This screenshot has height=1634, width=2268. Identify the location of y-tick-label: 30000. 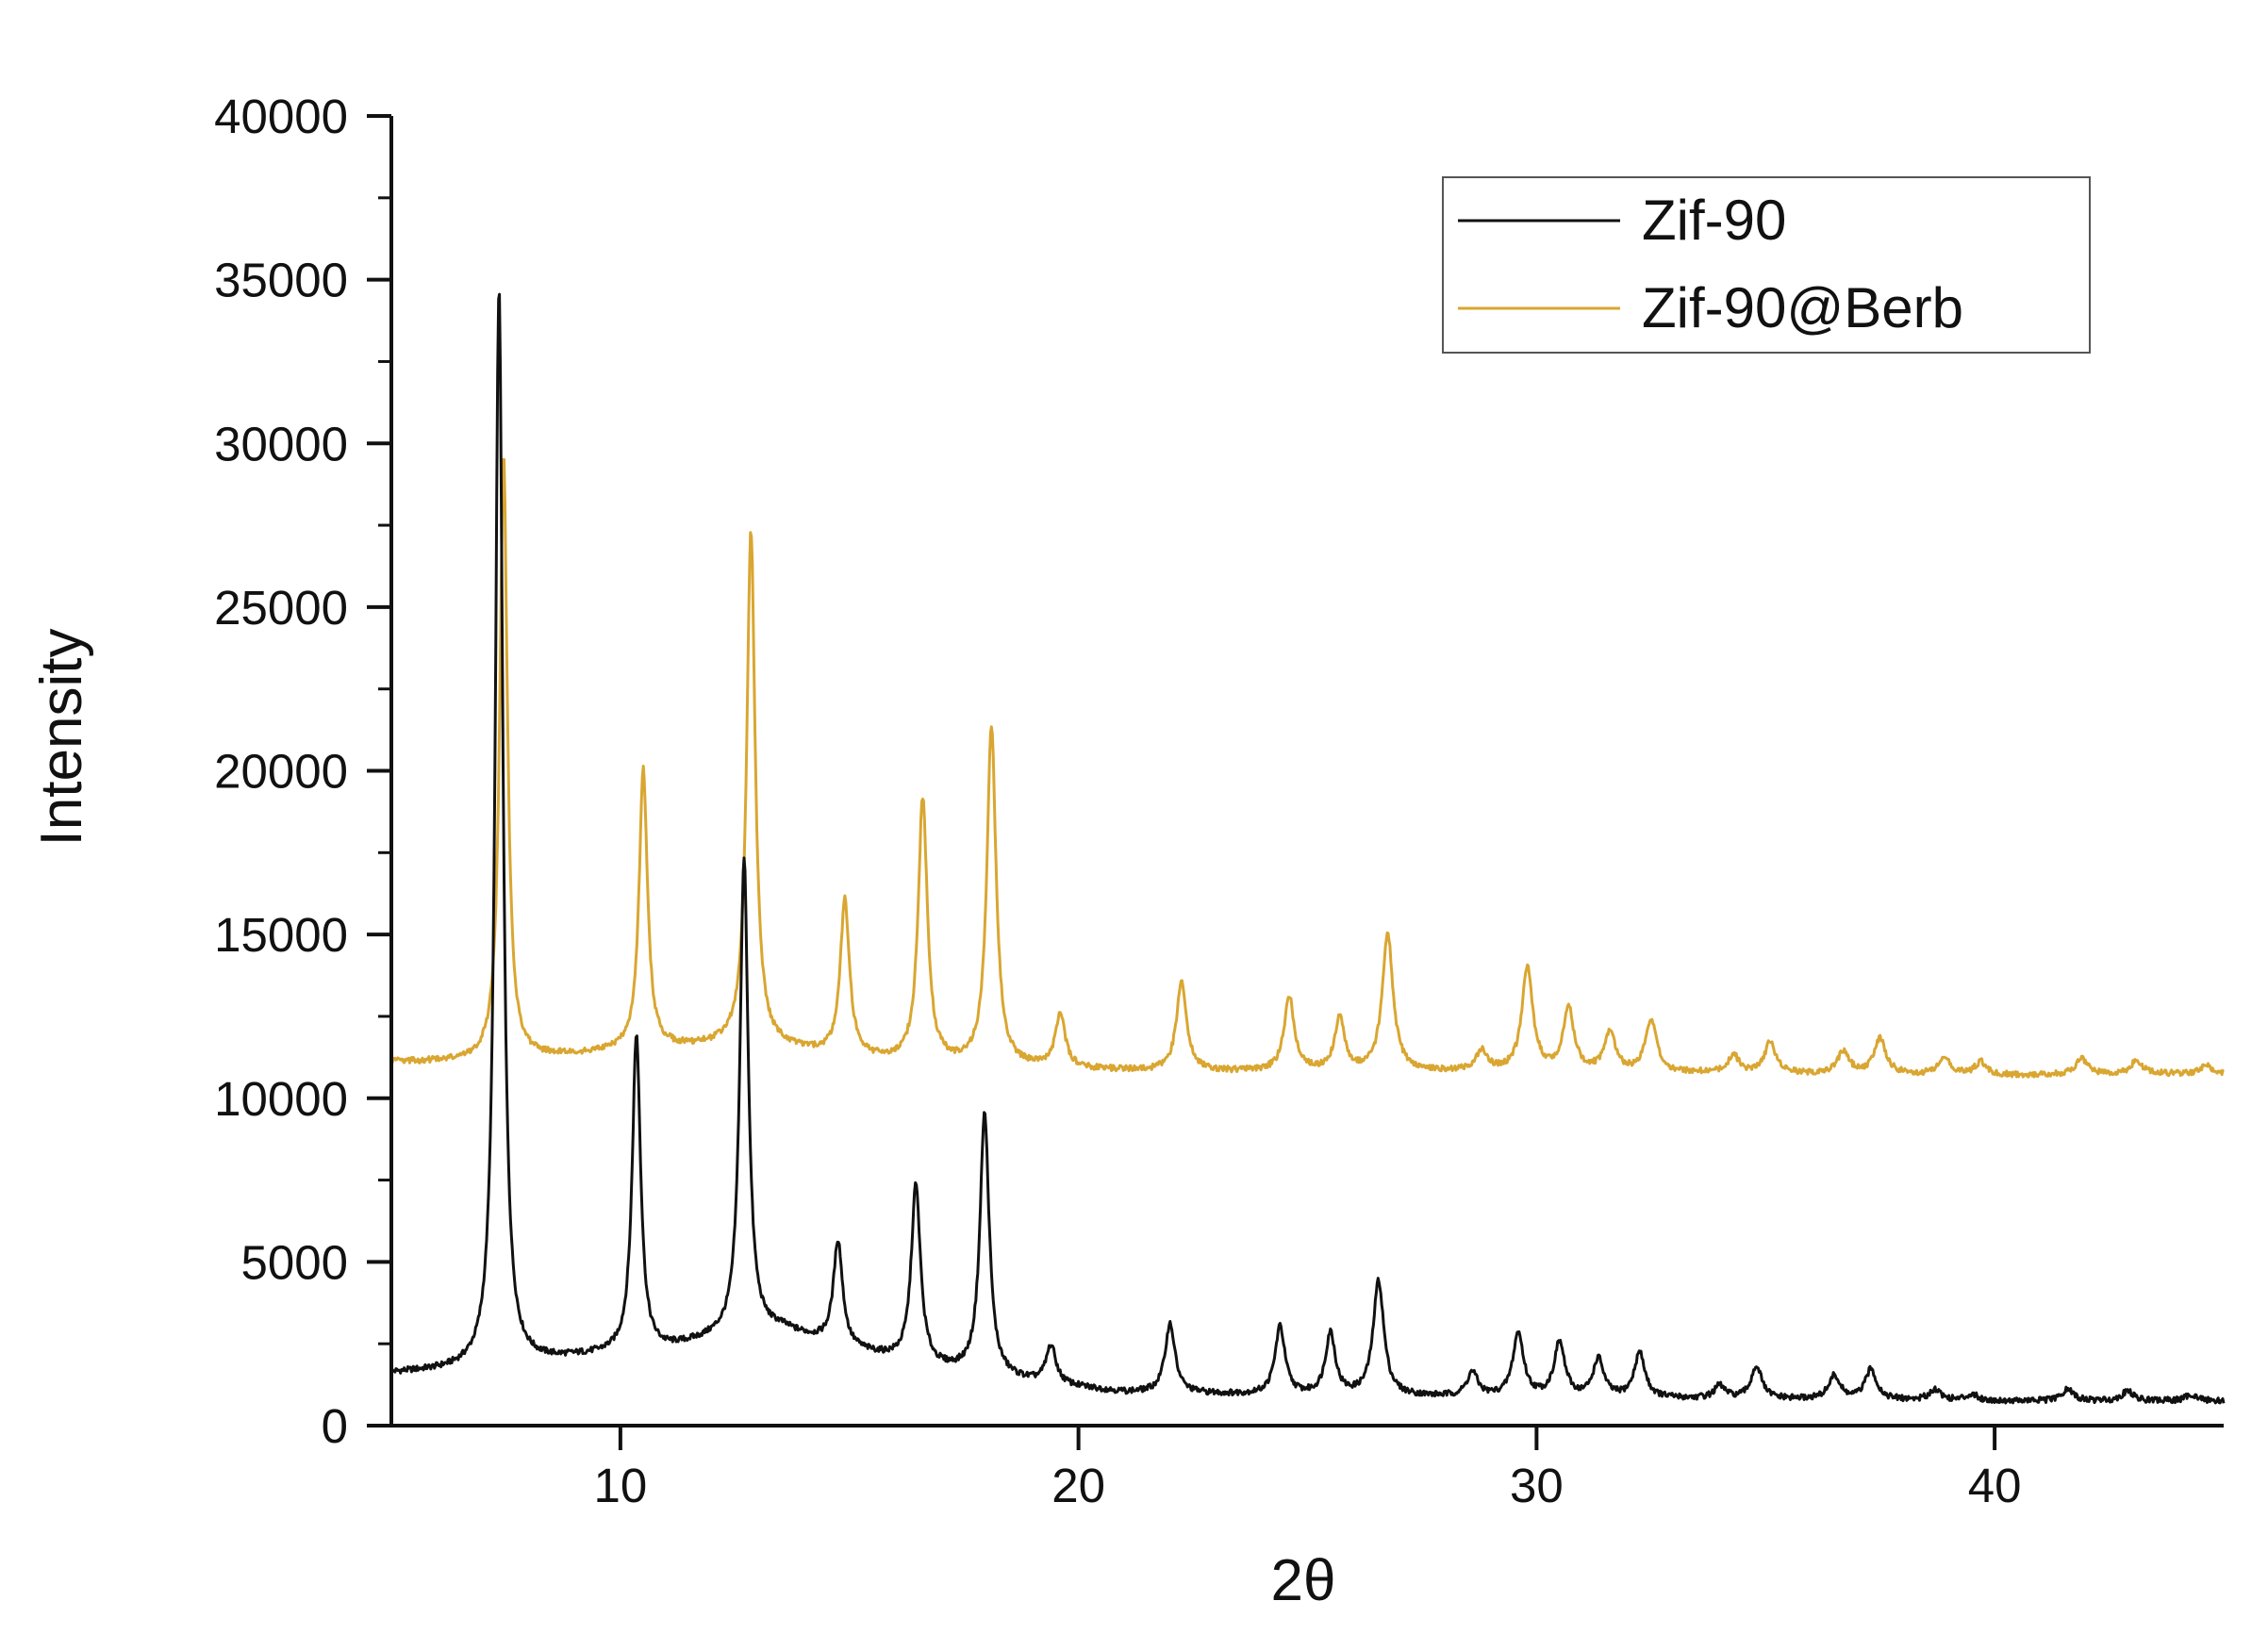
(281, 443).